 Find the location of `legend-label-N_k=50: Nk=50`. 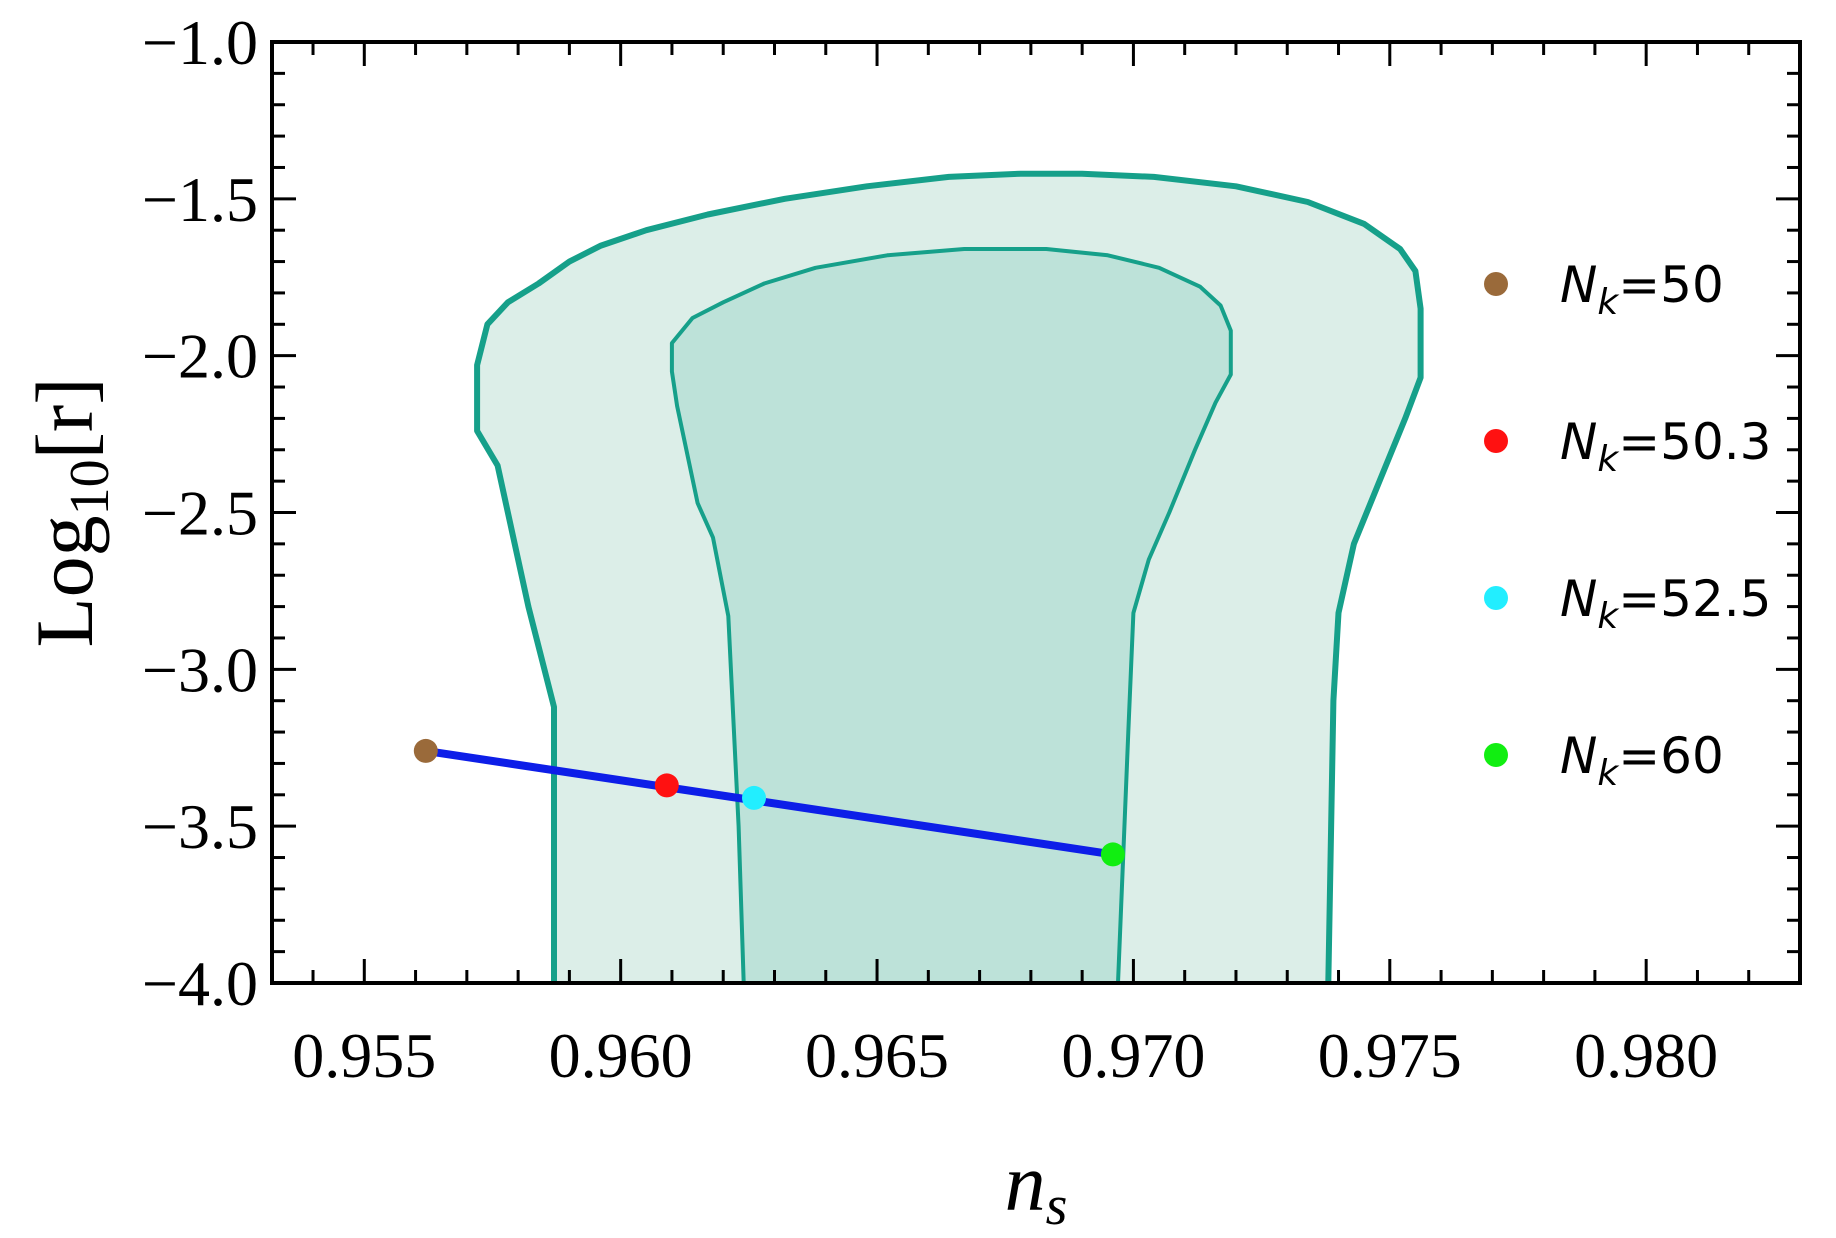

legend-label-N_k=50: Nk=50 is located at coordinates (1642, 289).